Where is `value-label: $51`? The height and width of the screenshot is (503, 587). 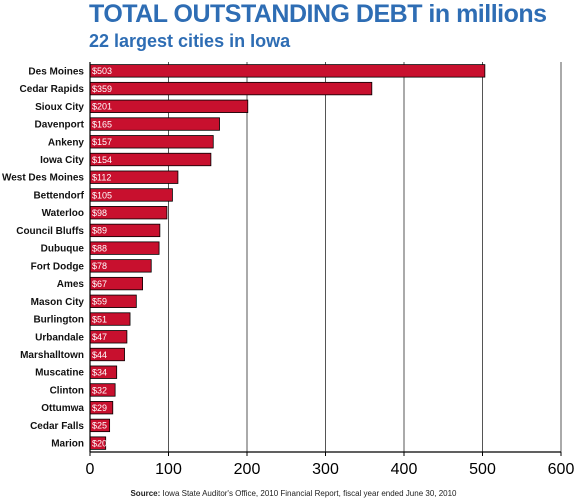
value-label: $51 is located at coordinates (99, 319).